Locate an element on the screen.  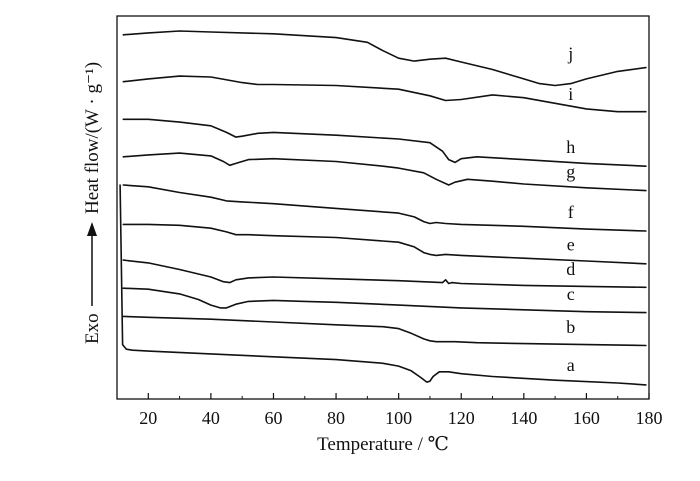
x-tick-label: 20 is located at coordinates (148, 418).